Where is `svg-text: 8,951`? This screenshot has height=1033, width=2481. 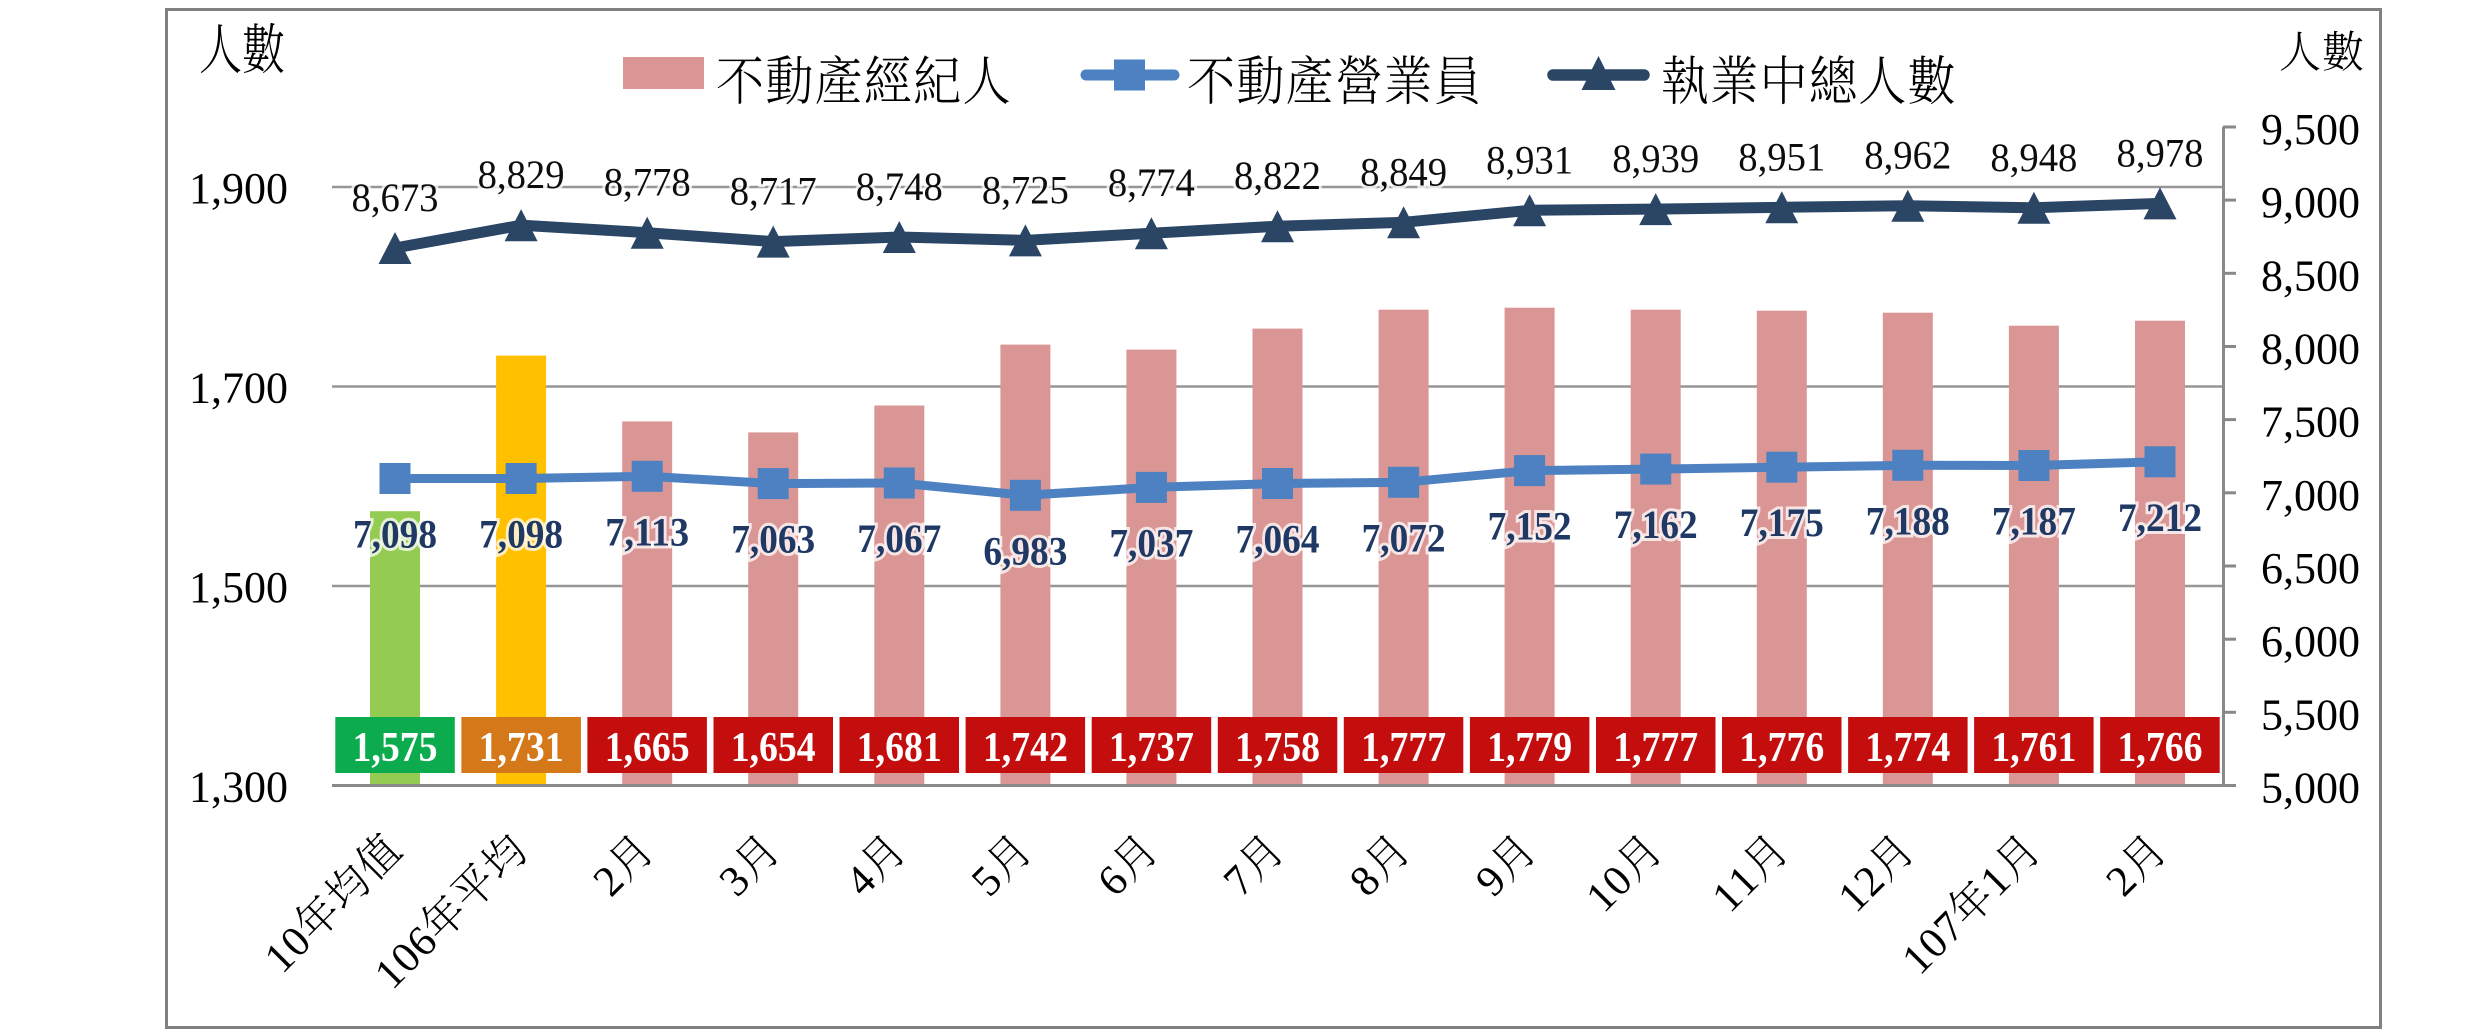 svg-text: 8,951 is located at coordinates (1781, 156).